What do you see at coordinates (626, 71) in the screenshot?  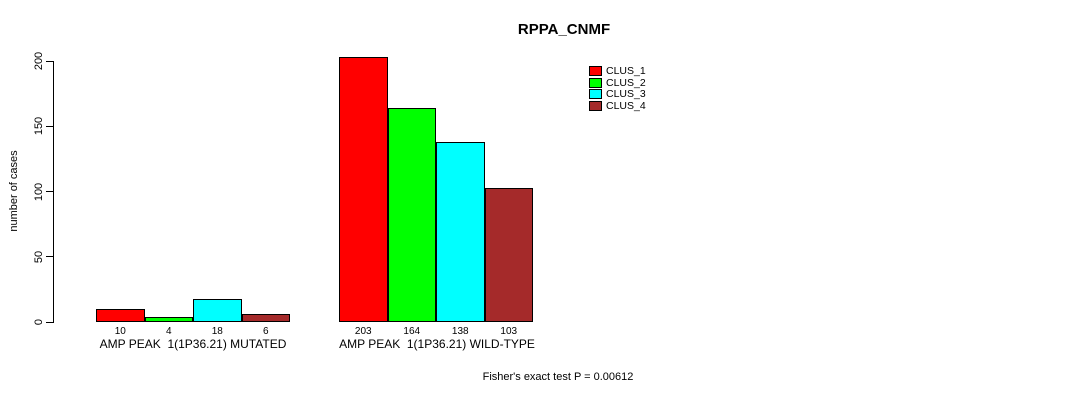 I see `legend-label: CLUS_1` at bounding box center [626, 71].